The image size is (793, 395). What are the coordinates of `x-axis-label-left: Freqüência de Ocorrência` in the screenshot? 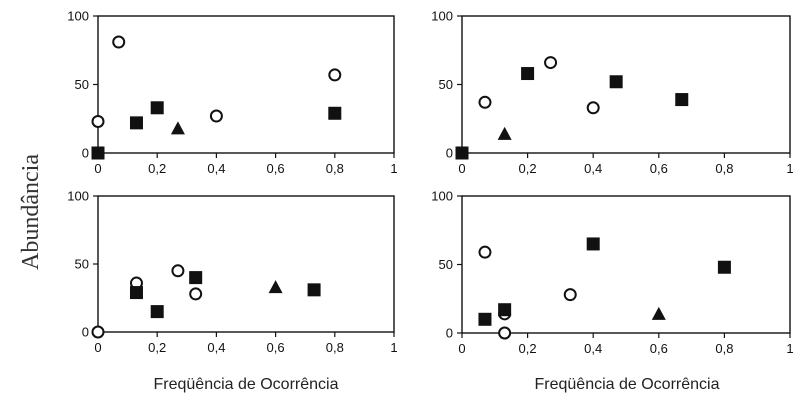 It's located at (246, 384).